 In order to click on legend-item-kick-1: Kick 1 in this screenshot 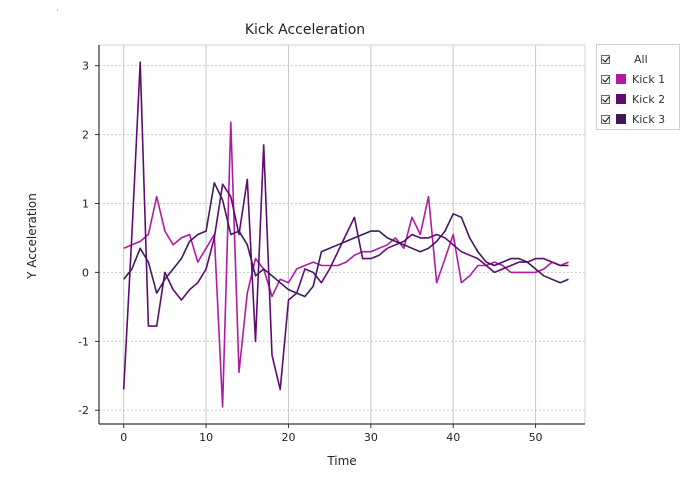, I will do `click(633, 79)`.